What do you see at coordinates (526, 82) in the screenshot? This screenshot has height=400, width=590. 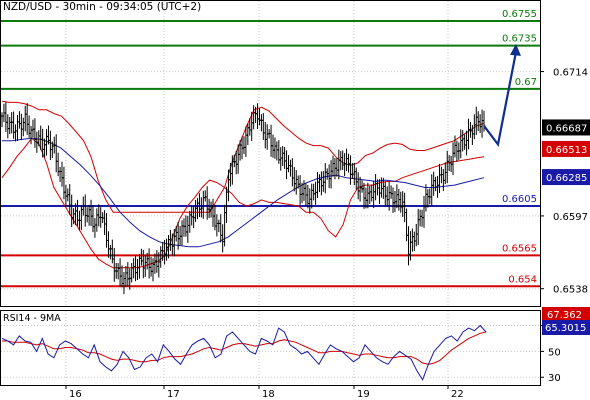 I see `level-label-resistance: 0.67` at bounding box center [526, 82].